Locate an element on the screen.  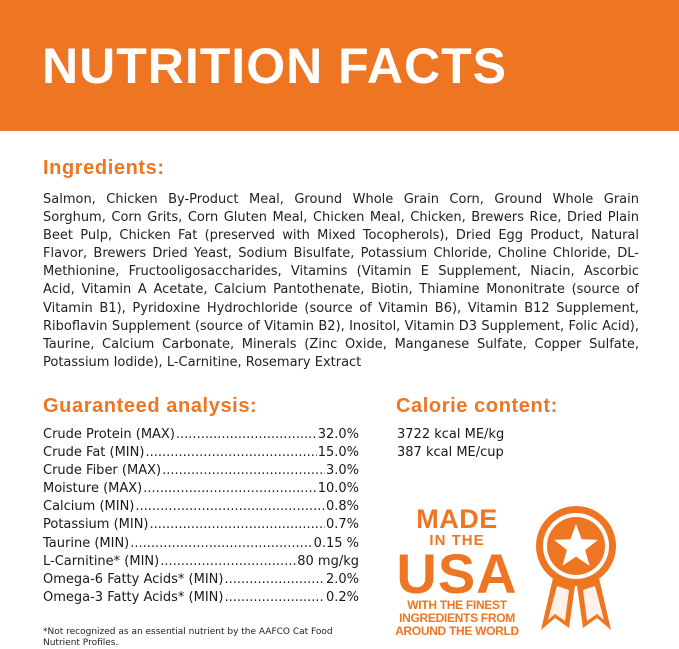
analysis-value: 15.0% is located at coordinates (338, 453).